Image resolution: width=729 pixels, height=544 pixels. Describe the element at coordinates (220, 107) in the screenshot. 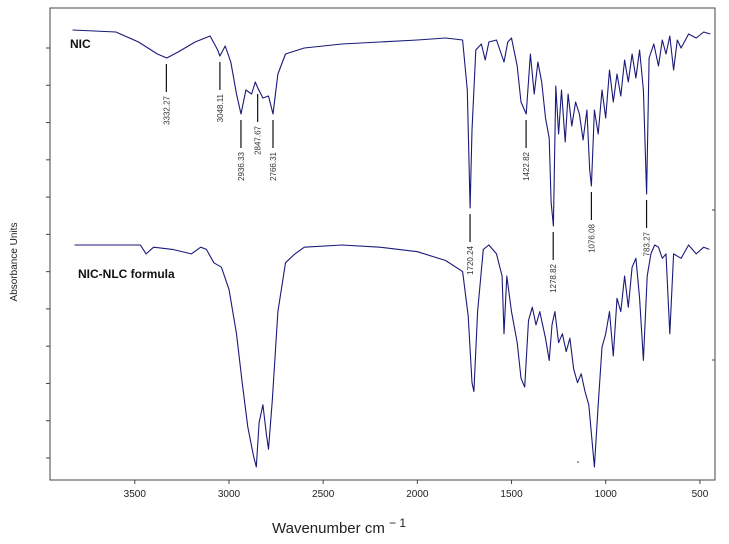

I see `peak-label: 3048.11` at that location.